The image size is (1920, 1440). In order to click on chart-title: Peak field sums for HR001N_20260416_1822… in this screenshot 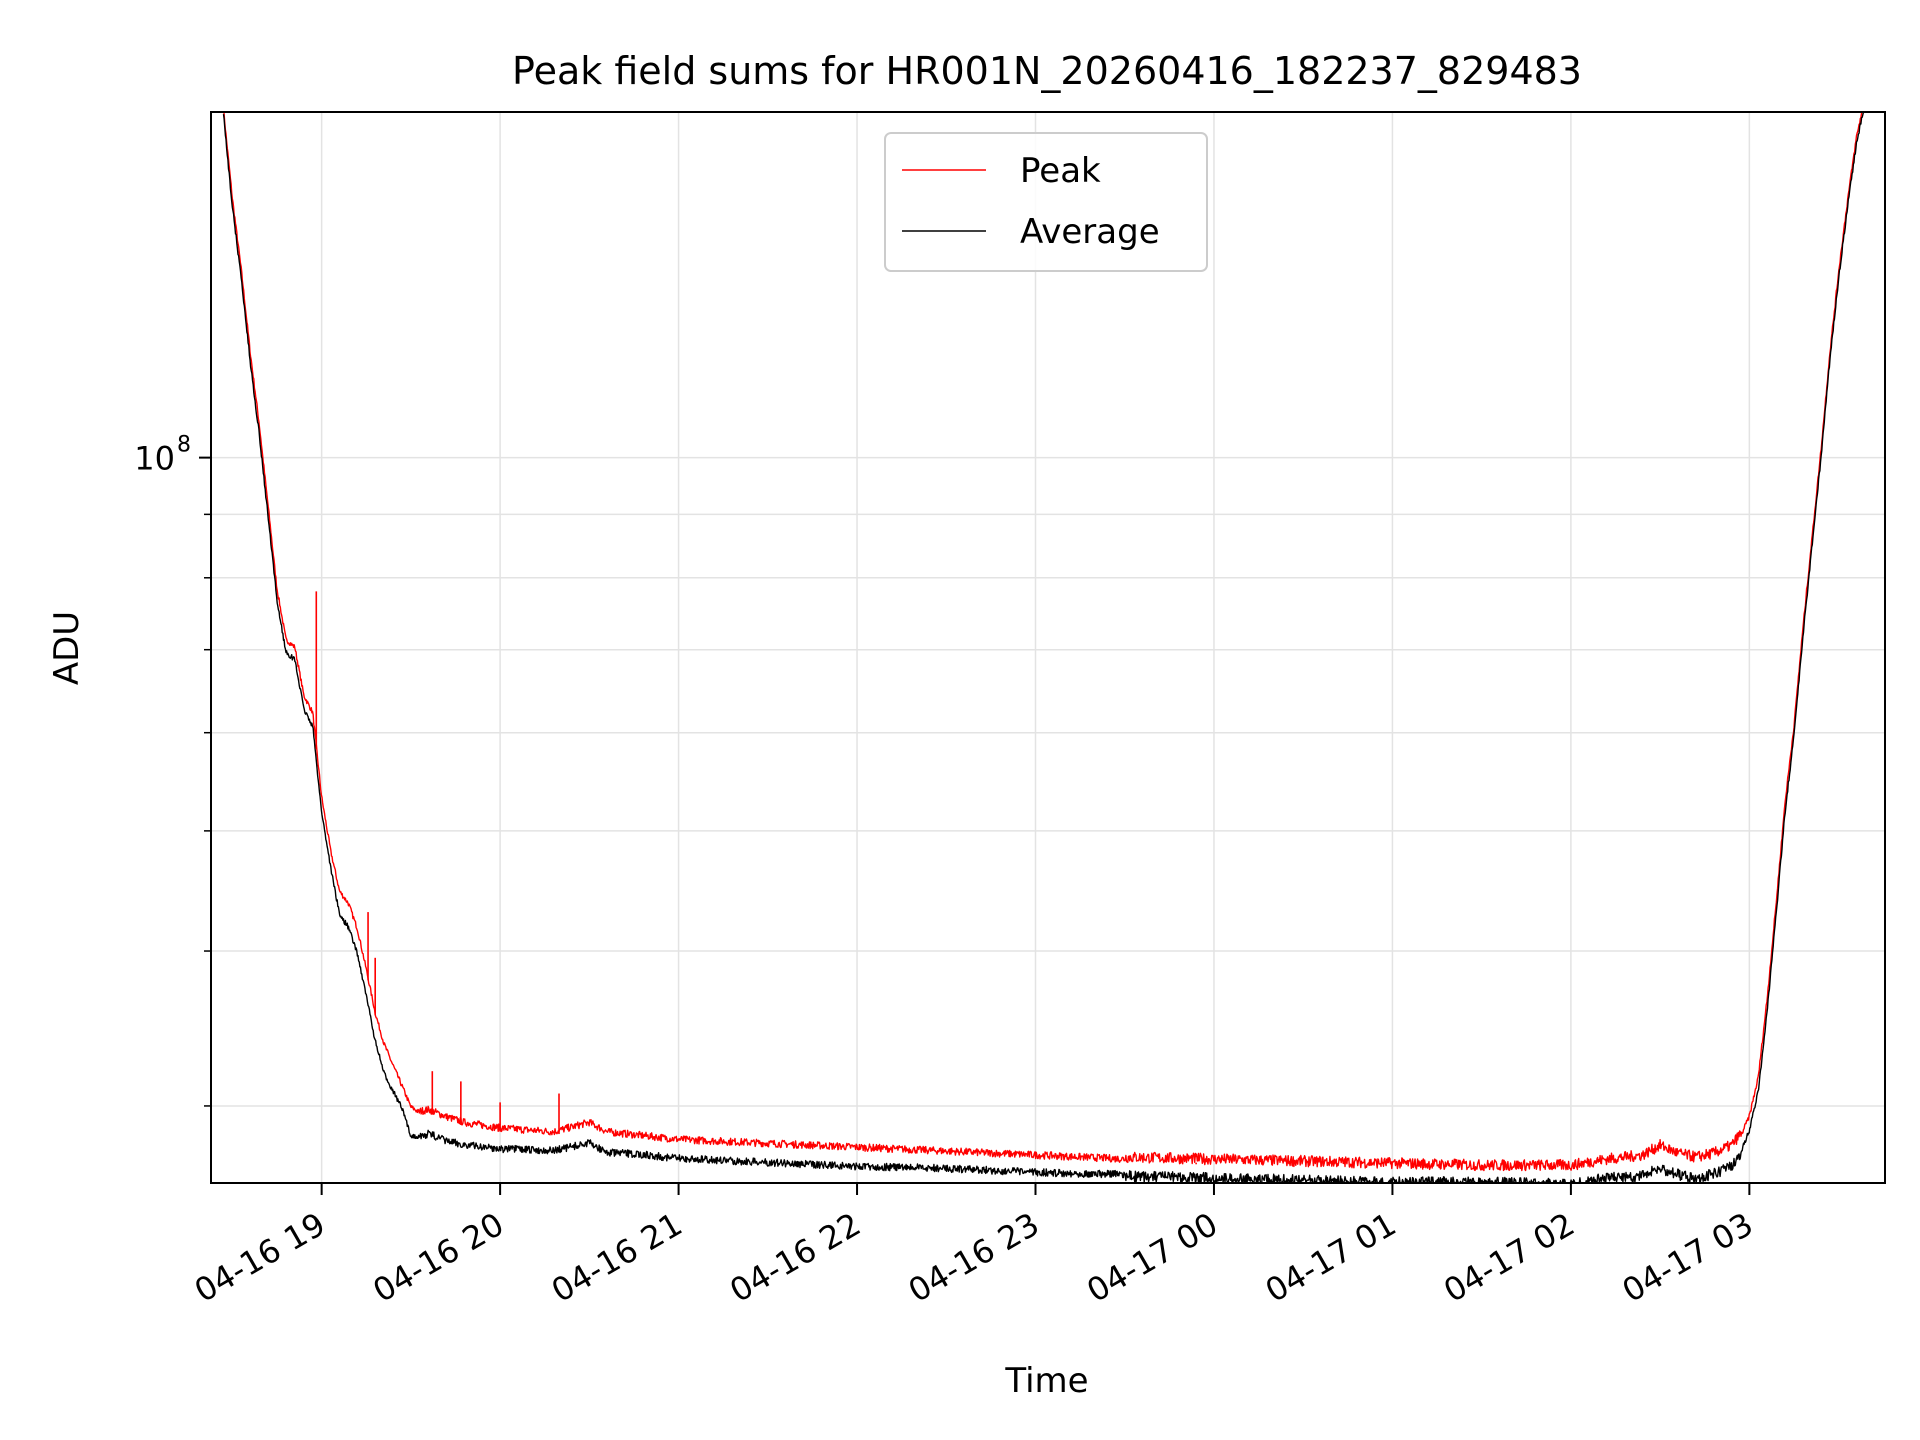, I will do `click(1047, 71)`.